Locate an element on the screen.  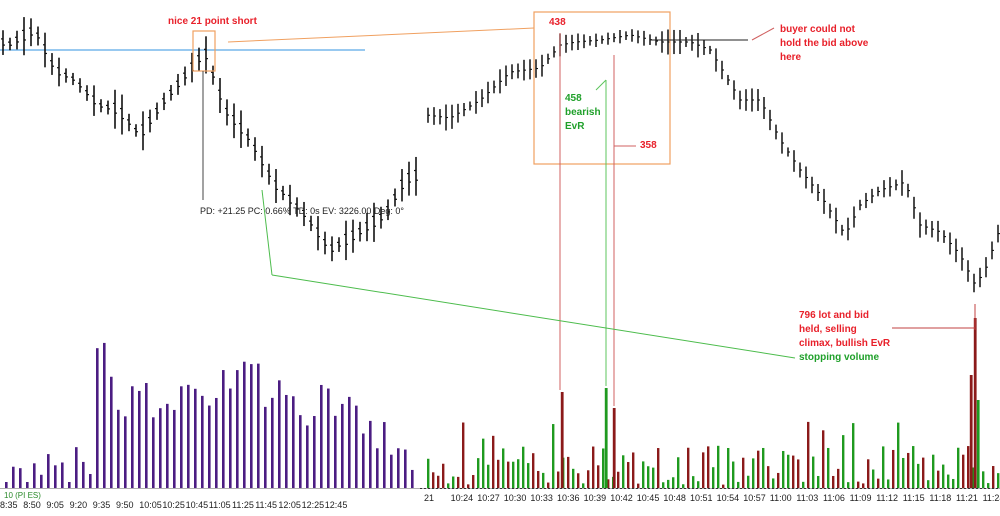
note-nice-short: nice 21 point short is located at coordinates (213, 21).